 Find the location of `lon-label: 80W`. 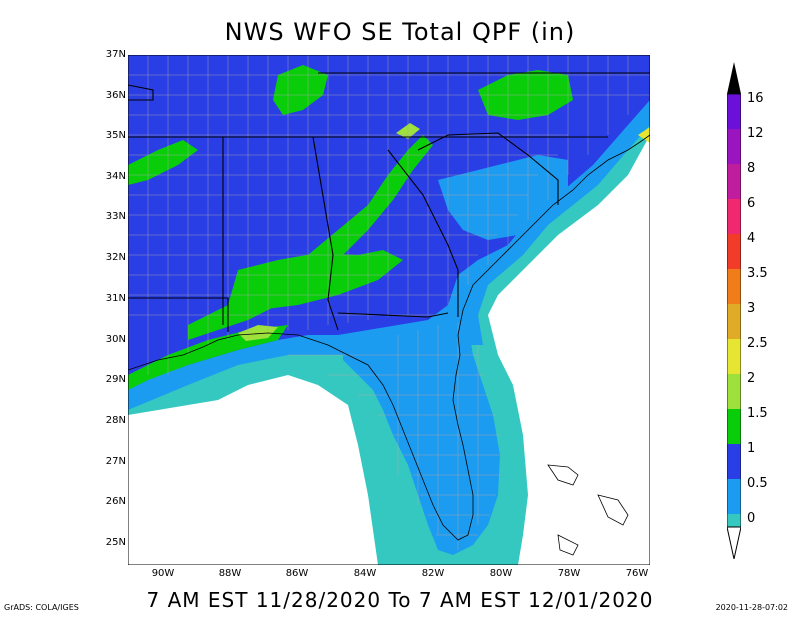

lon-label: 80W is located at coordinates (501, 573).